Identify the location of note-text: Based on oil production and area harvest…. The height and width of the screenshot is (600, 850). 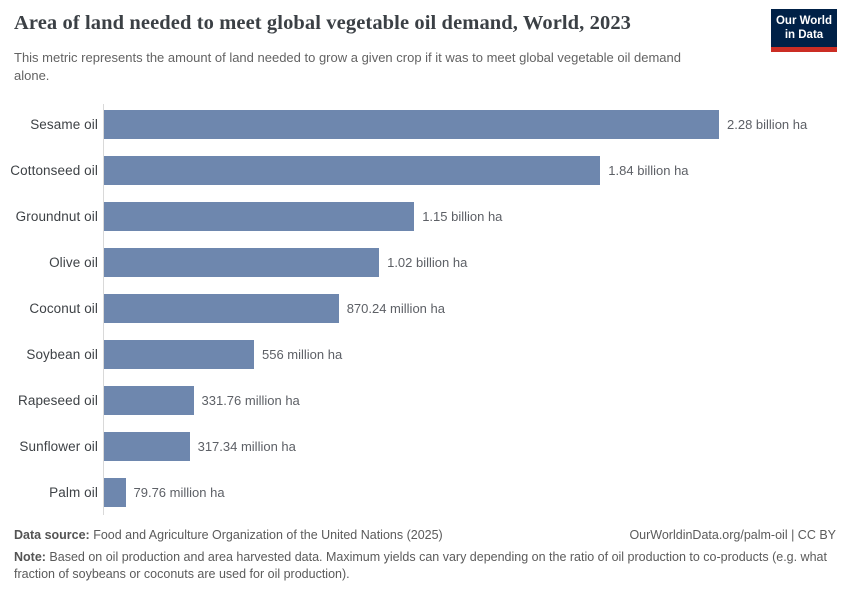
(420, 565).